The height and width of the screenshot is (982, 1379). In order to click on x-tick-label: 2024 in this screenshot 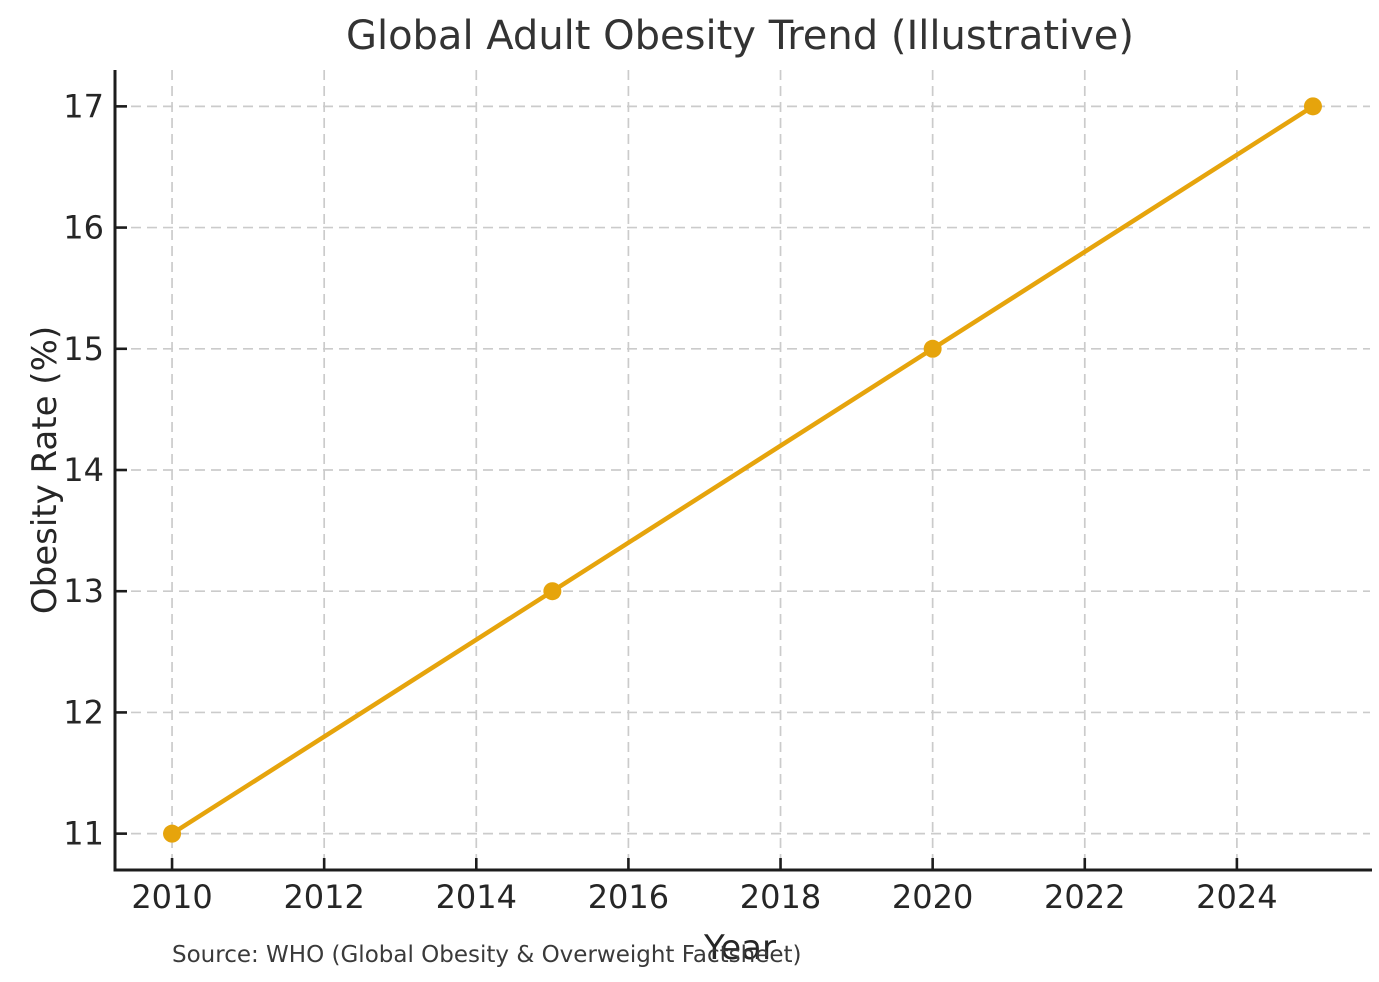, I will do `click(1236, 897)`.